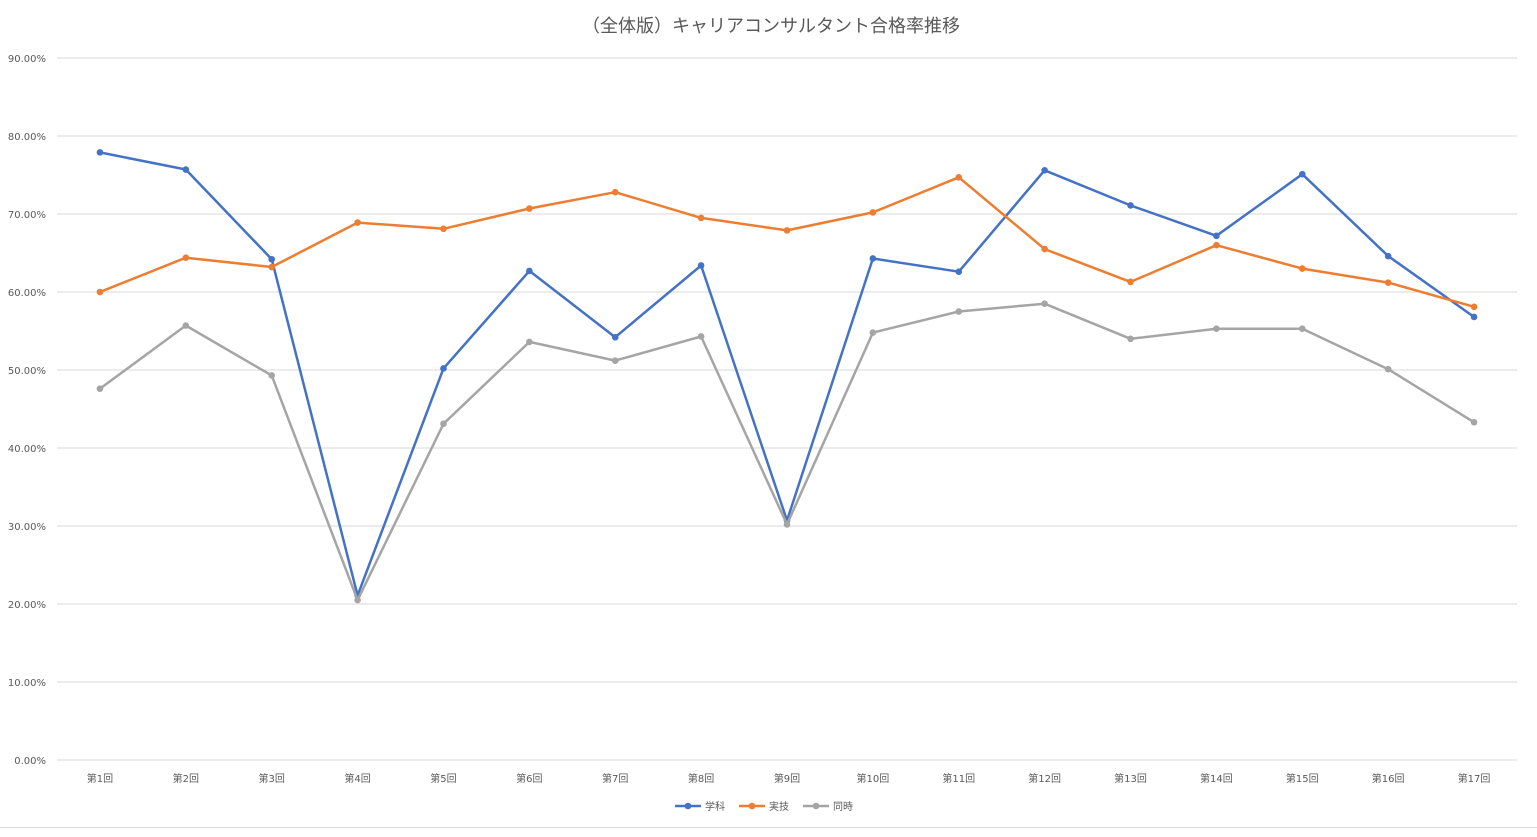 The height and width of the screenshot is (837, 1537). Describe the element at coordinates (27, 527) in the screenshot. I see `y-tick-label: 30.00%` at that location.